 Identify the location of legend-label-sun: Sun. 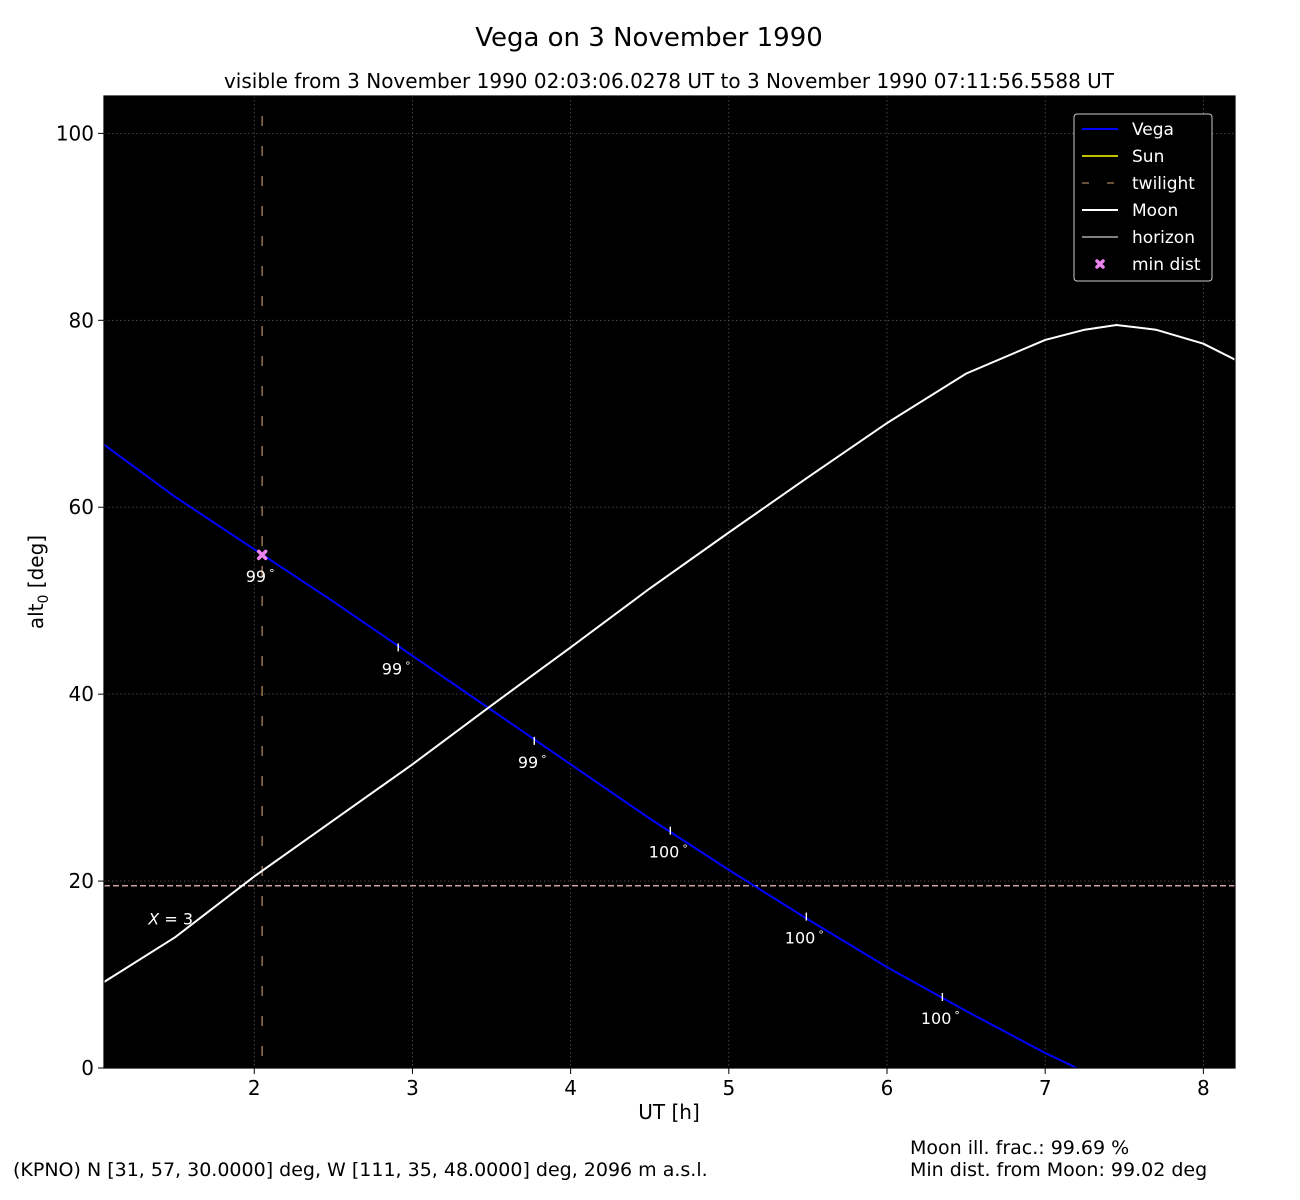
(1148, 157).